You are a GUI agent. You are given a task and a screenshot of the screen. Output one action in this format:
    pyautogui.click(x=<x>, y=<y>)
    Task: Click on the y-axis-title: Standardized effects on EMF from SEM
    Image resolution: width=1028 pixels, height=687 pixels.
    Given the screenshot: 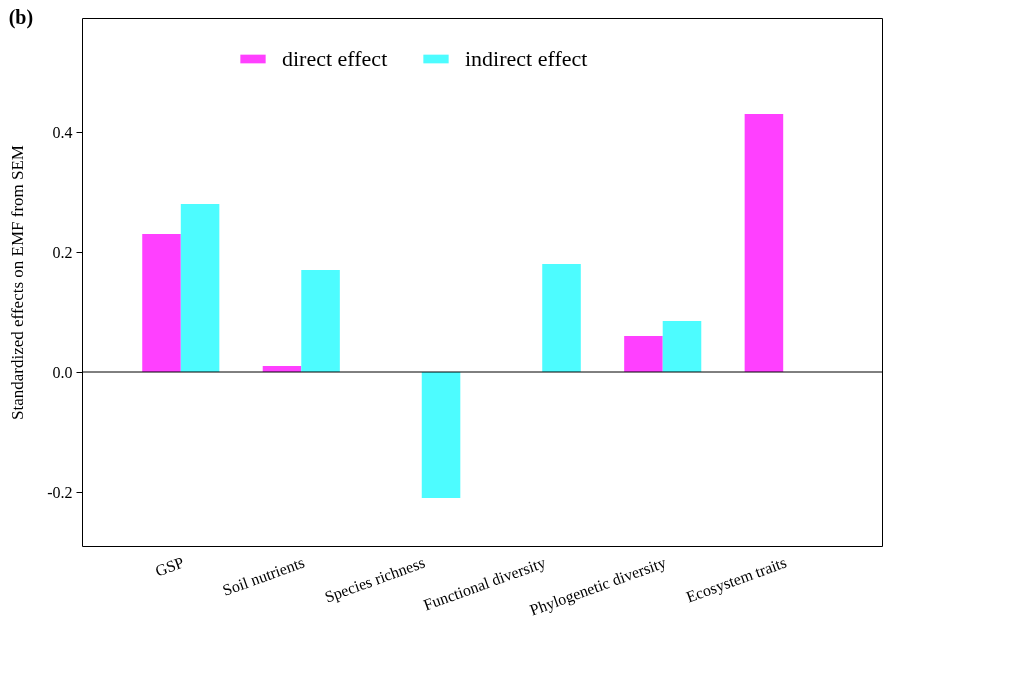 What is the action you would take?
    pyautogui.click(x=18, y=282)
    